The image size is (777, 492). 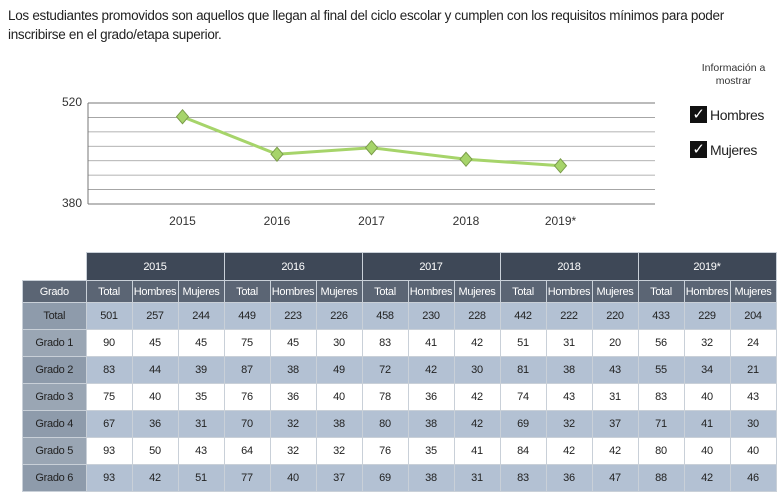 I want to click on year-header: 2016, so click(x=293, y=266).